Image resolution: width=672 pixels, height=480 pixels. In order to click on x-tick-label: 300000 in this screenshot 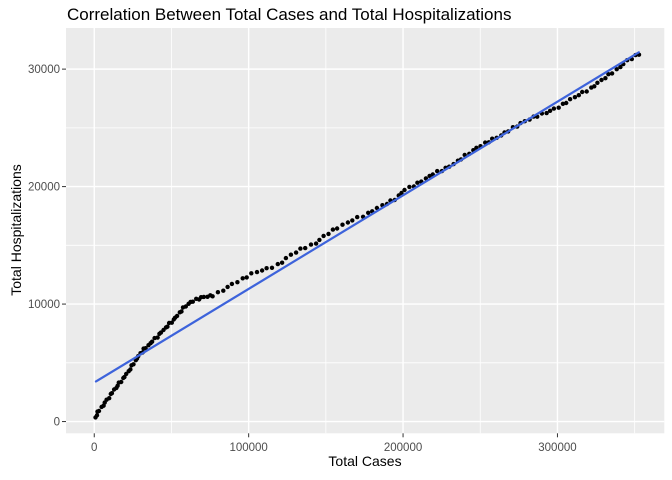, I will do `click(557, 448)`.